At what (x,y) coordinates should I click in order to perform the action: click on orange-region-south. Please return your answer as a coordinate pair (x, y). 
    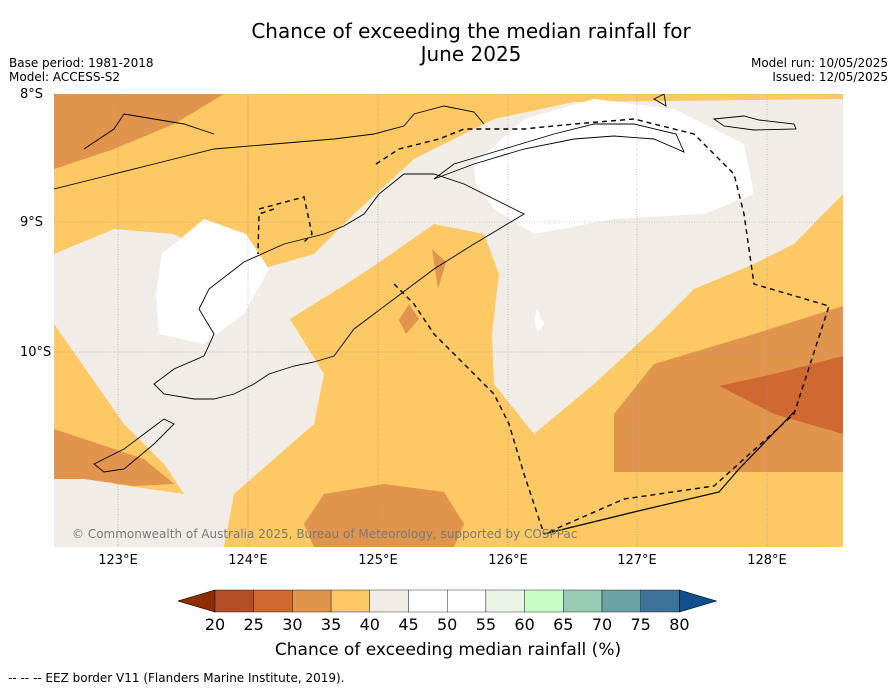
    Looking at the image, I should click on (384, 515).